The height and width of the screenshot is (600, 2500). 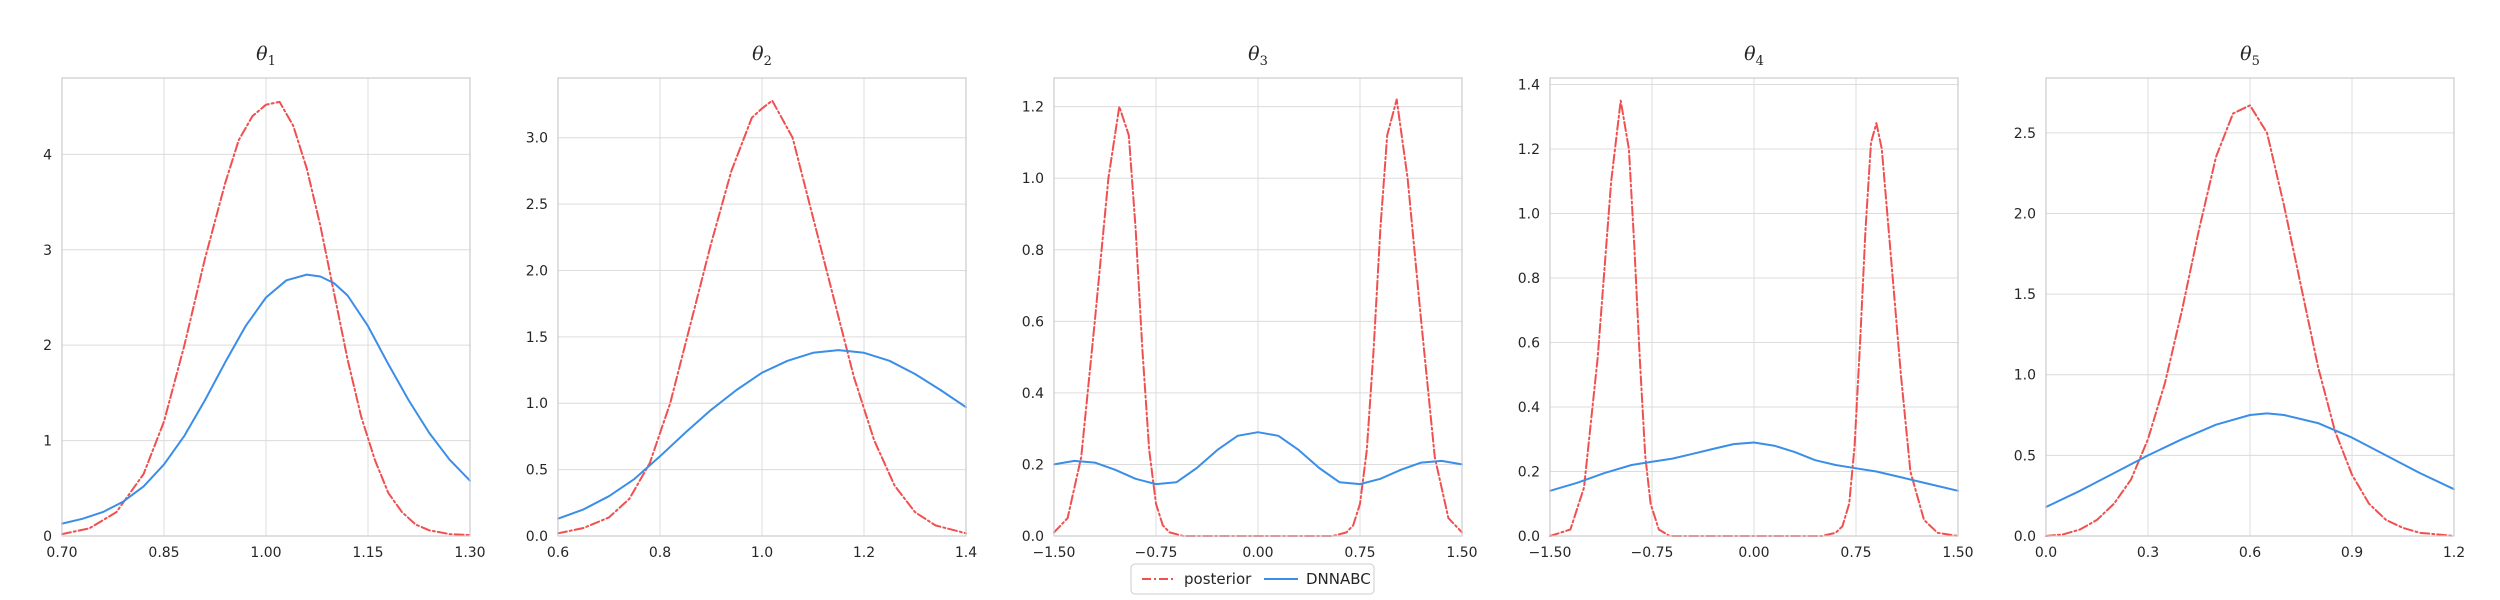 I want to click on panel-title: θ2, so click(x=762, y=56).